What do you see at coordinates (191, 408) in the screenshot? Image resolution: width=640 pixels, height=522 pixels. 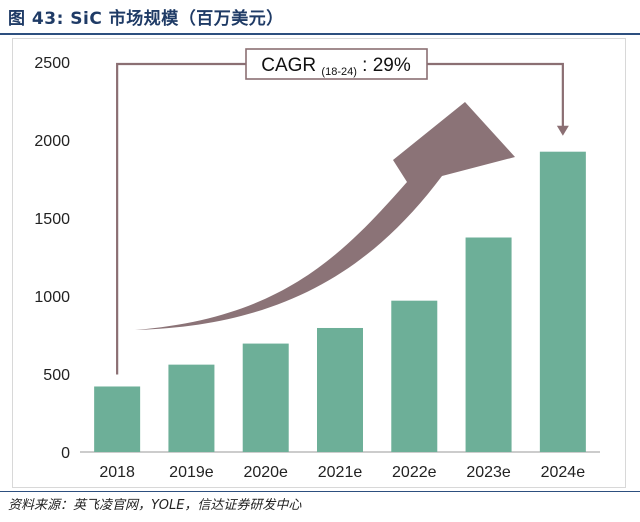 I see `bar-2019e` at bounding box center [191, 408].